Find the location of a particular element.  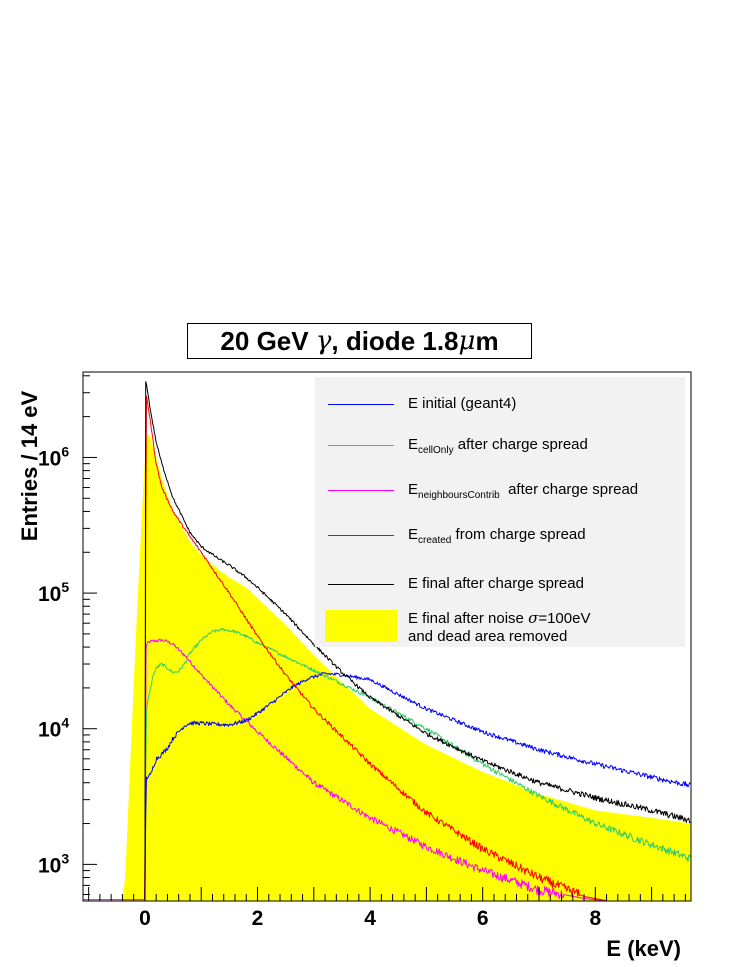

title-middle: , diode 1.8 is located at coordinates (395, 340).